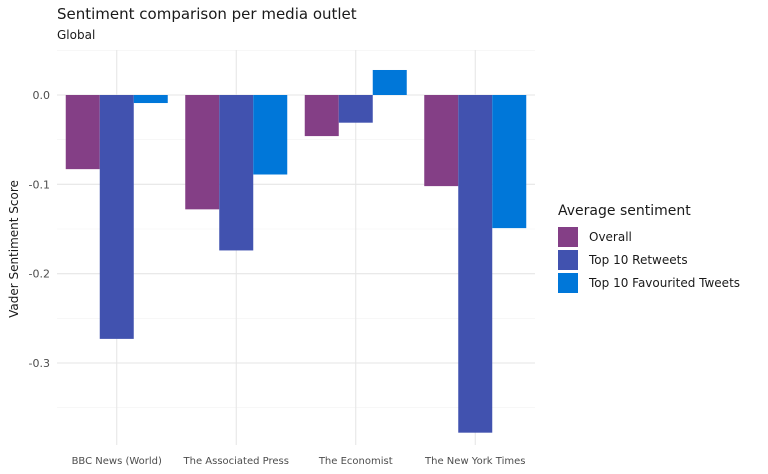 This screenshot has width=768, height=474. Describe the element at coordinates (39, 229) in the screenshot. I see `y-axis-ticks: 0.0 -0.1 -0.2 -0.3` at that location.